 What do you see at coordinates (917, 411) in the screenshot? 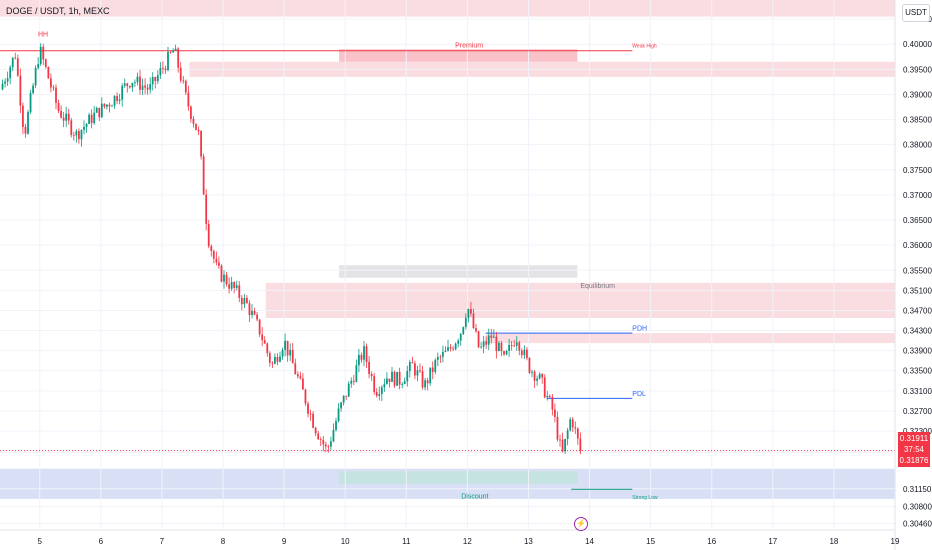
I see `price-tick-label: 0.32700` at bounding box center [917, 411].